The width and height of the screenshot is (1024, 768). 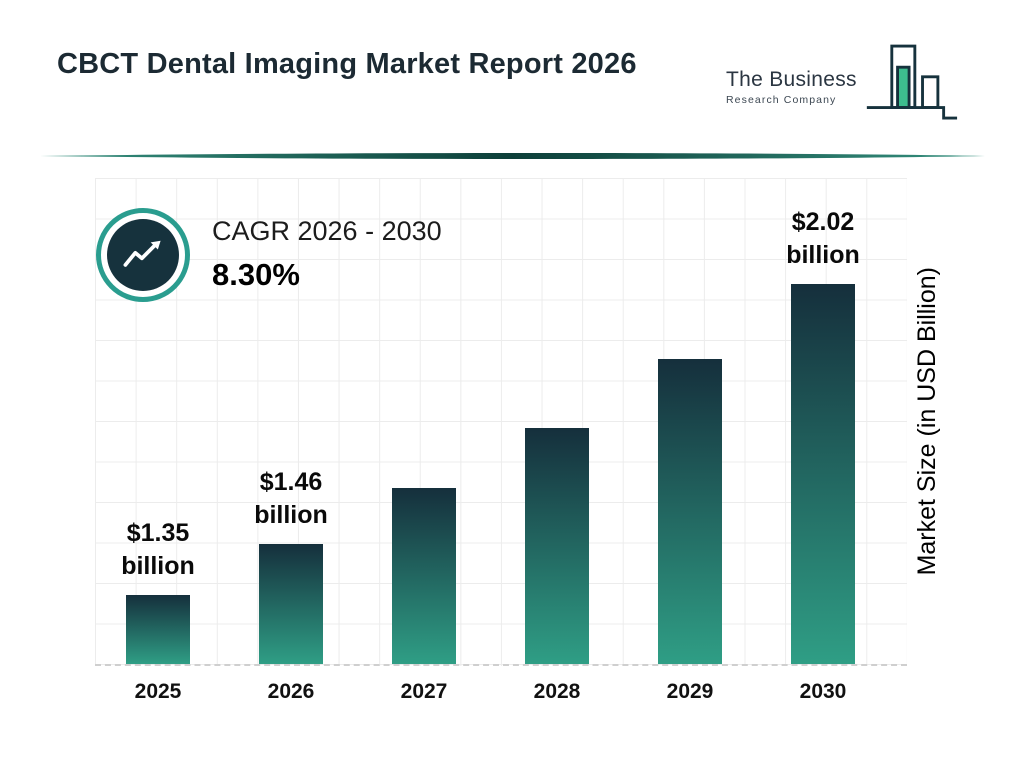 I want to click on cagr-label: CAGR 2026 - 2030, so click(x=327, y=231).